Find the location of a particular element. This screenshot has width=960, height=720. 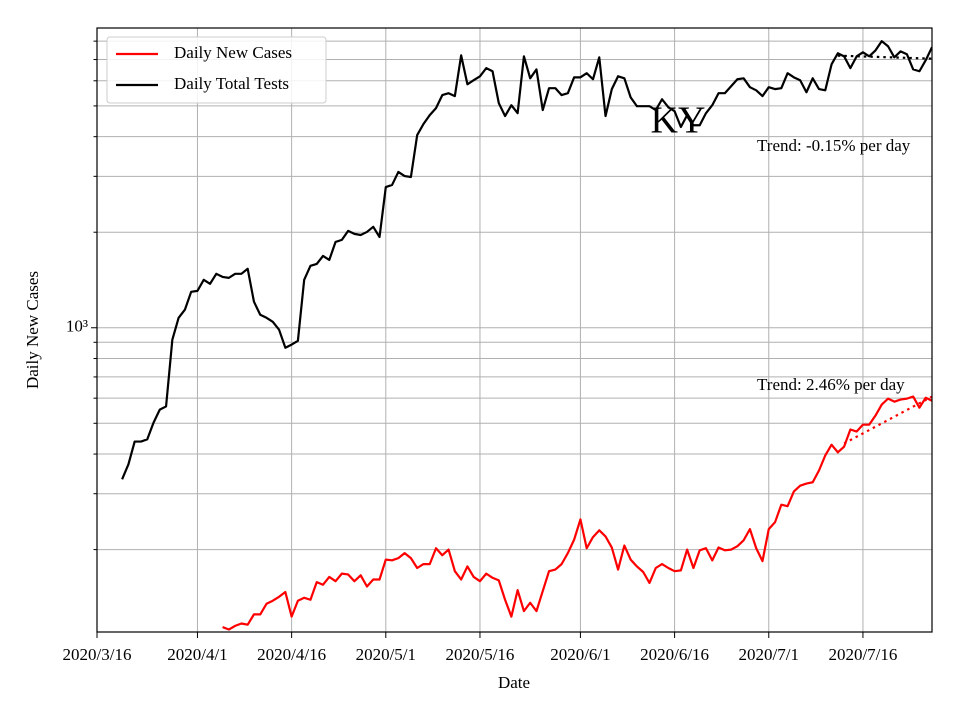

x-tick-label: 2020/7/16 is located at coordinates (862, 654).